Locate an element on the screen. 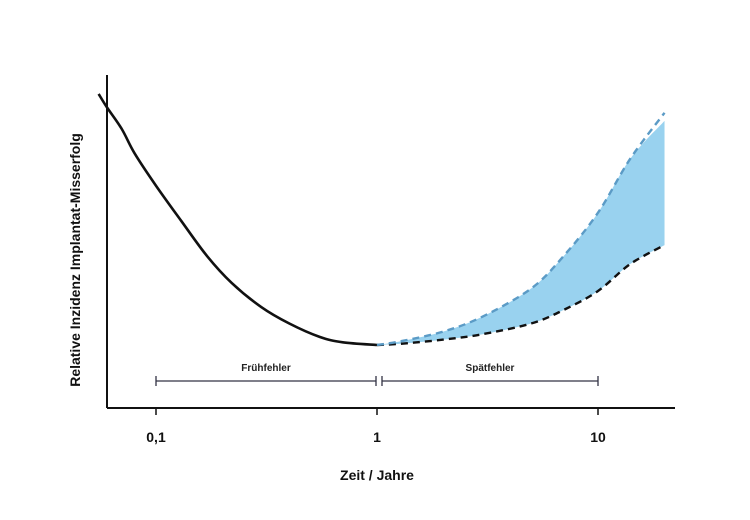 This screenshot has width=750, height=520. x-tick-label-3: 10 is located at coordinates (598, 437).